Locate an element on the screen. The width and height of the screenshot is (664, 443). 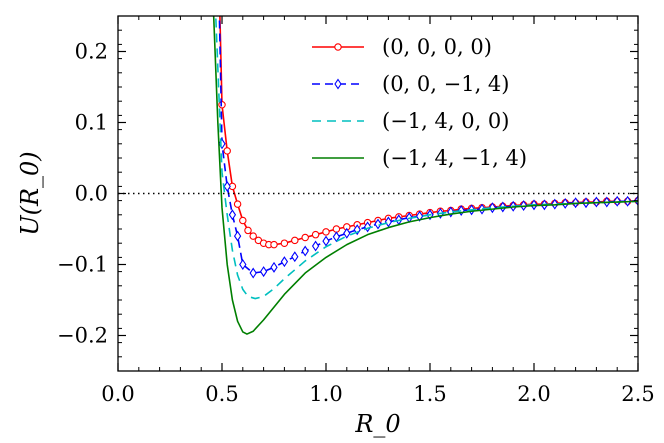
y-tick-label: 0.0 is located at coordinates (91, 194).